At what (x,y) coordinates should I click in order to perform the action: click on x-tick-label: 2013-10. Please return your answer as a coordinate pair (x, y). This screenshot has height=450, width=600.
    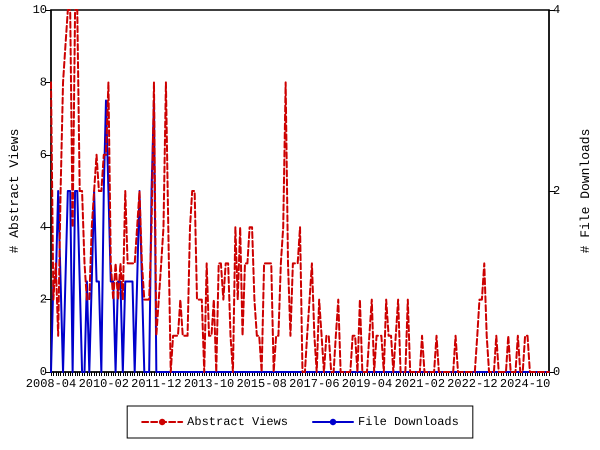
    Looking at the image, I should click on (209, 384).